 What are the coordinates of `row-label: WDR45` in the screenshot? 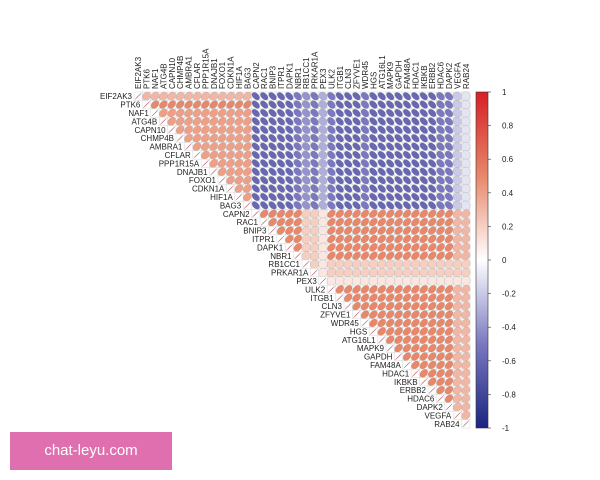 It's located at (345, 323).